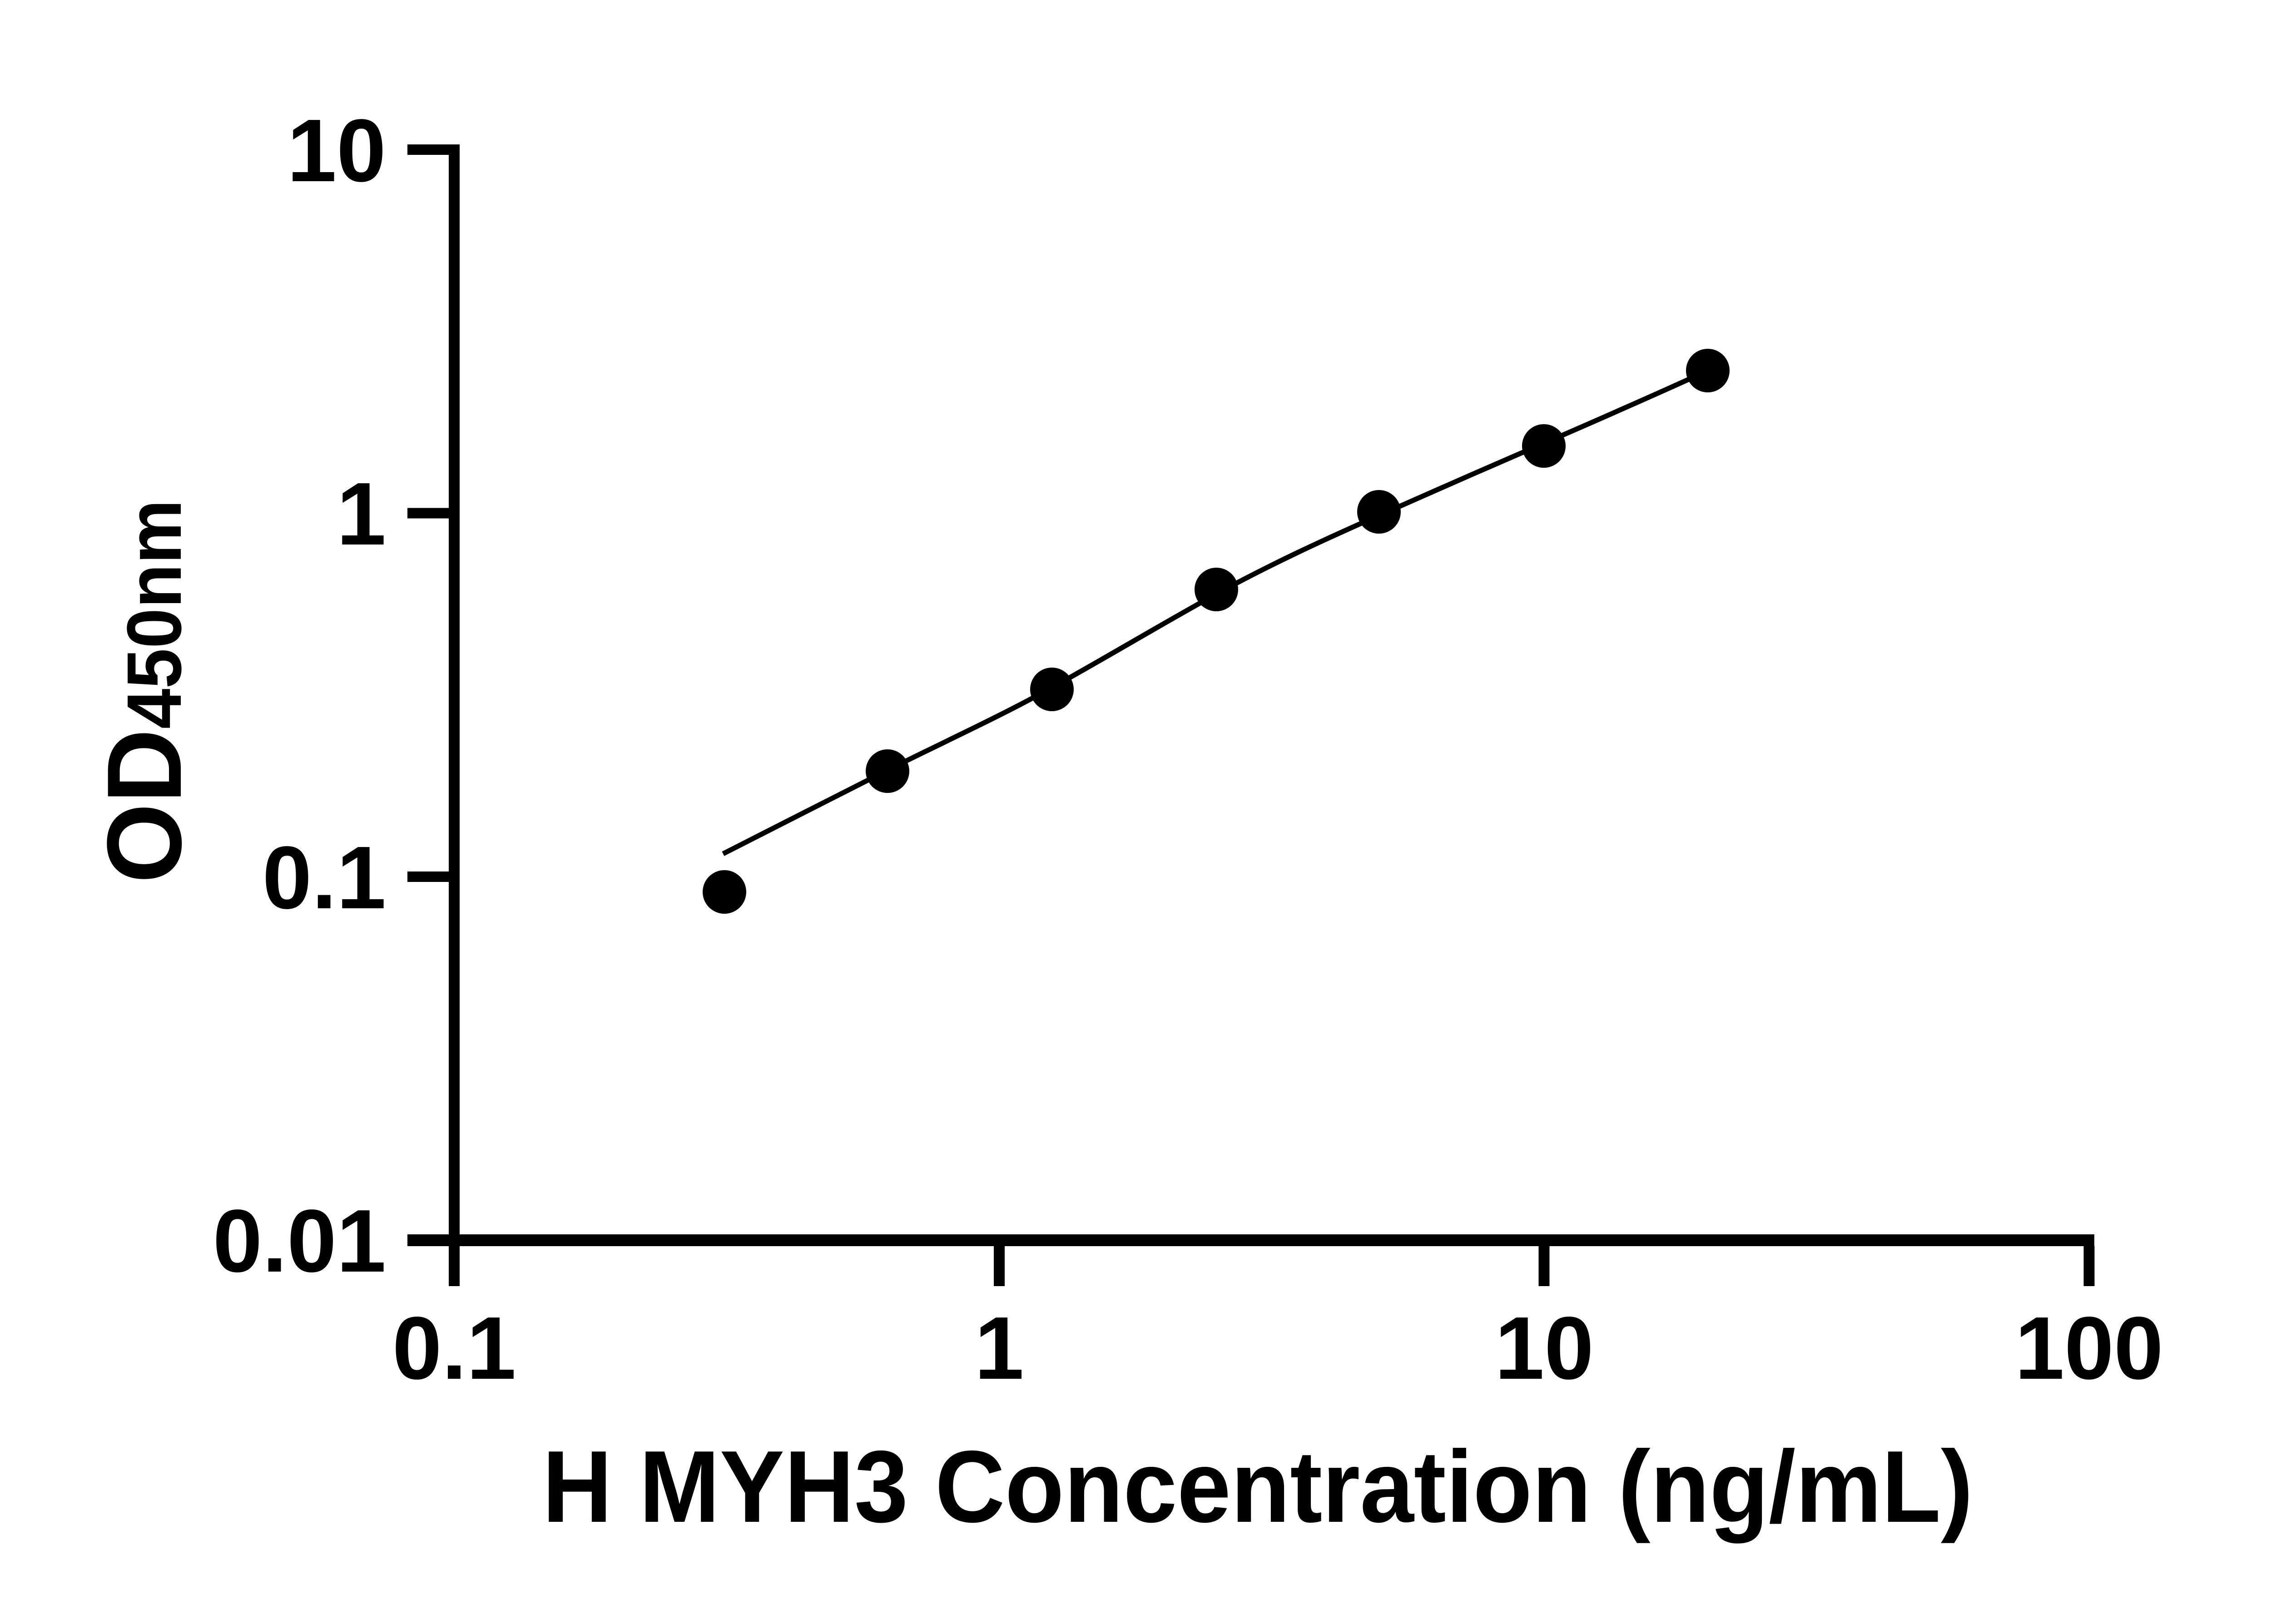  What do you see at coordinates (2089, 1348) in the screenshot?
I see `svg-text: 100` at bounding box center [2089, 1348].